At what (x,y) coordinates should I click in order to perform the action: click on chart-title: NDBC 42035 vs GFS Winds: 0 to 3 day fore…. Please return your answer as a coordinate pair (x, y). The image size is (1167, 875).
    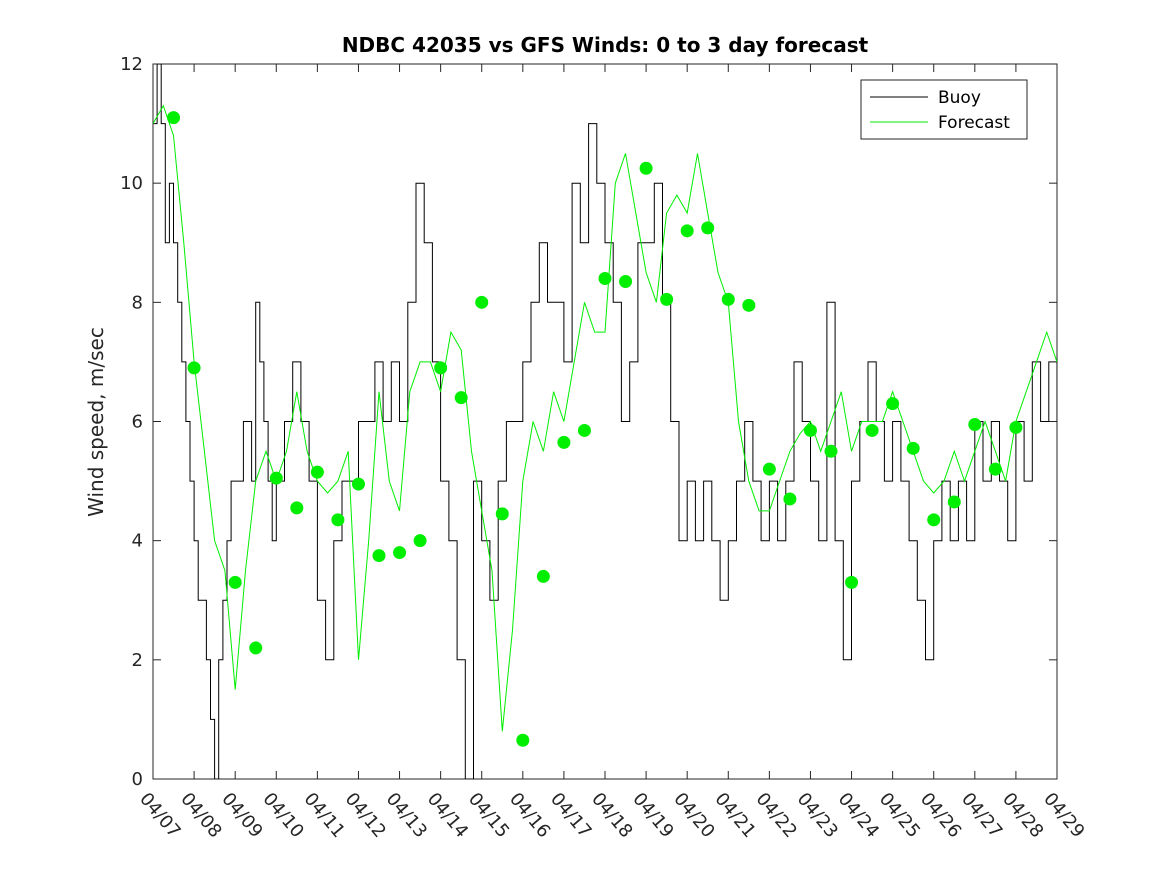
    Looking at the image, I should click on (605, 45).